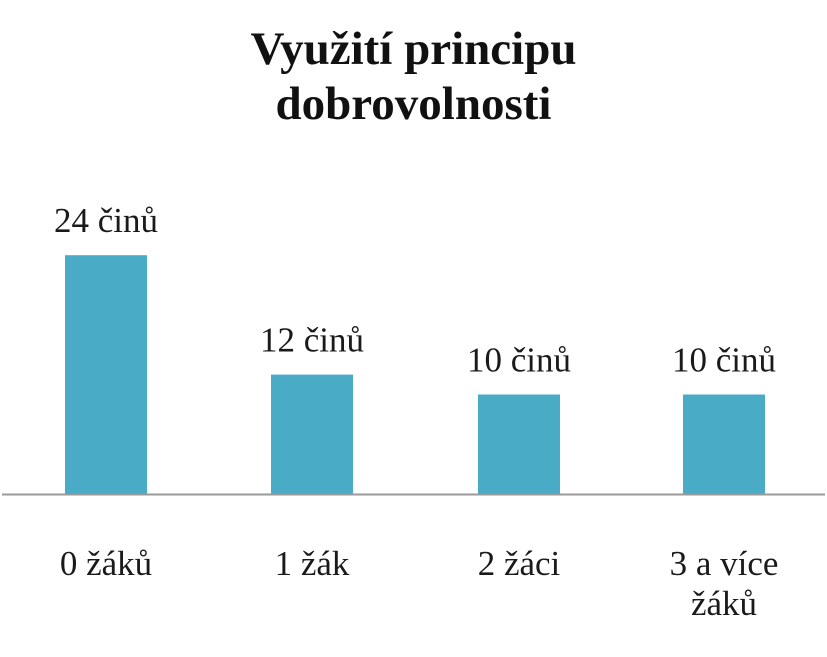  What do you see at coordinates (413, 49) in the screenshot?
I see `chart-title-line: Využití principu` at bounding box center [413, 49].